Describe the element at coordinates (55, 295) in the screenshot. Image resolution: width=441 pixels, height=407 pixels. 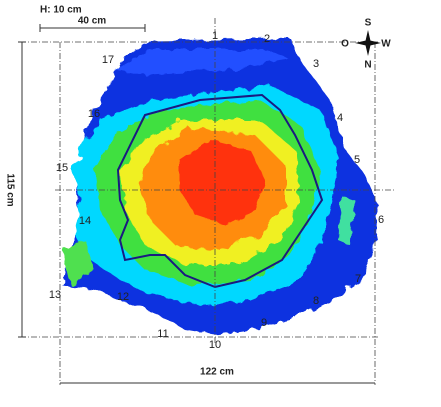
I see `point-label: 13` at that location.